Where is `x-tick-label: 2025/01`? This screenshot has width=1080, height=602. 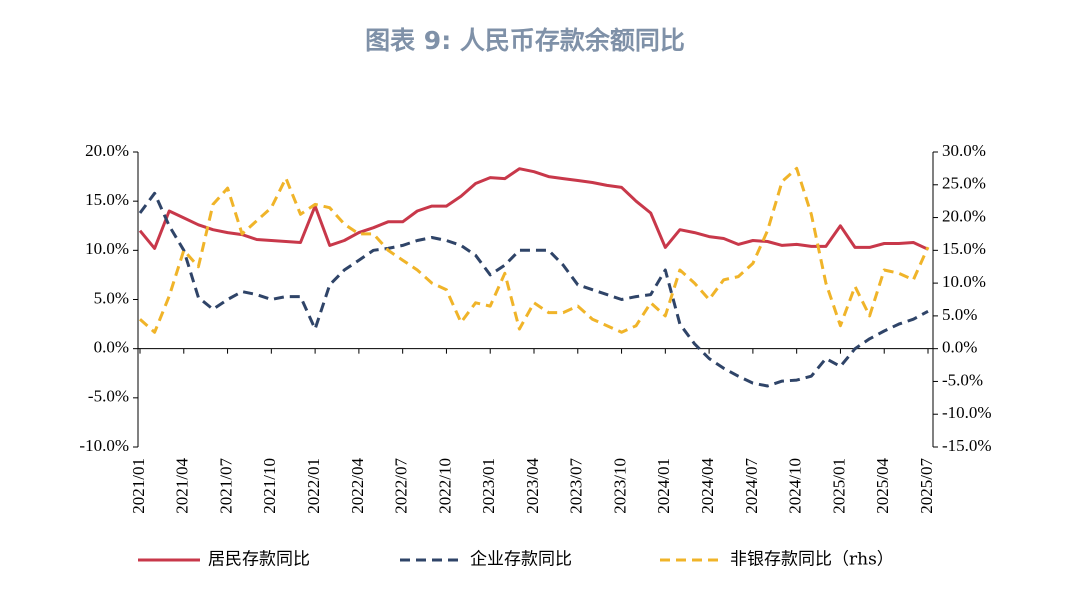 x-tick-label: 2025/01 is located at coordinates (838, 486).